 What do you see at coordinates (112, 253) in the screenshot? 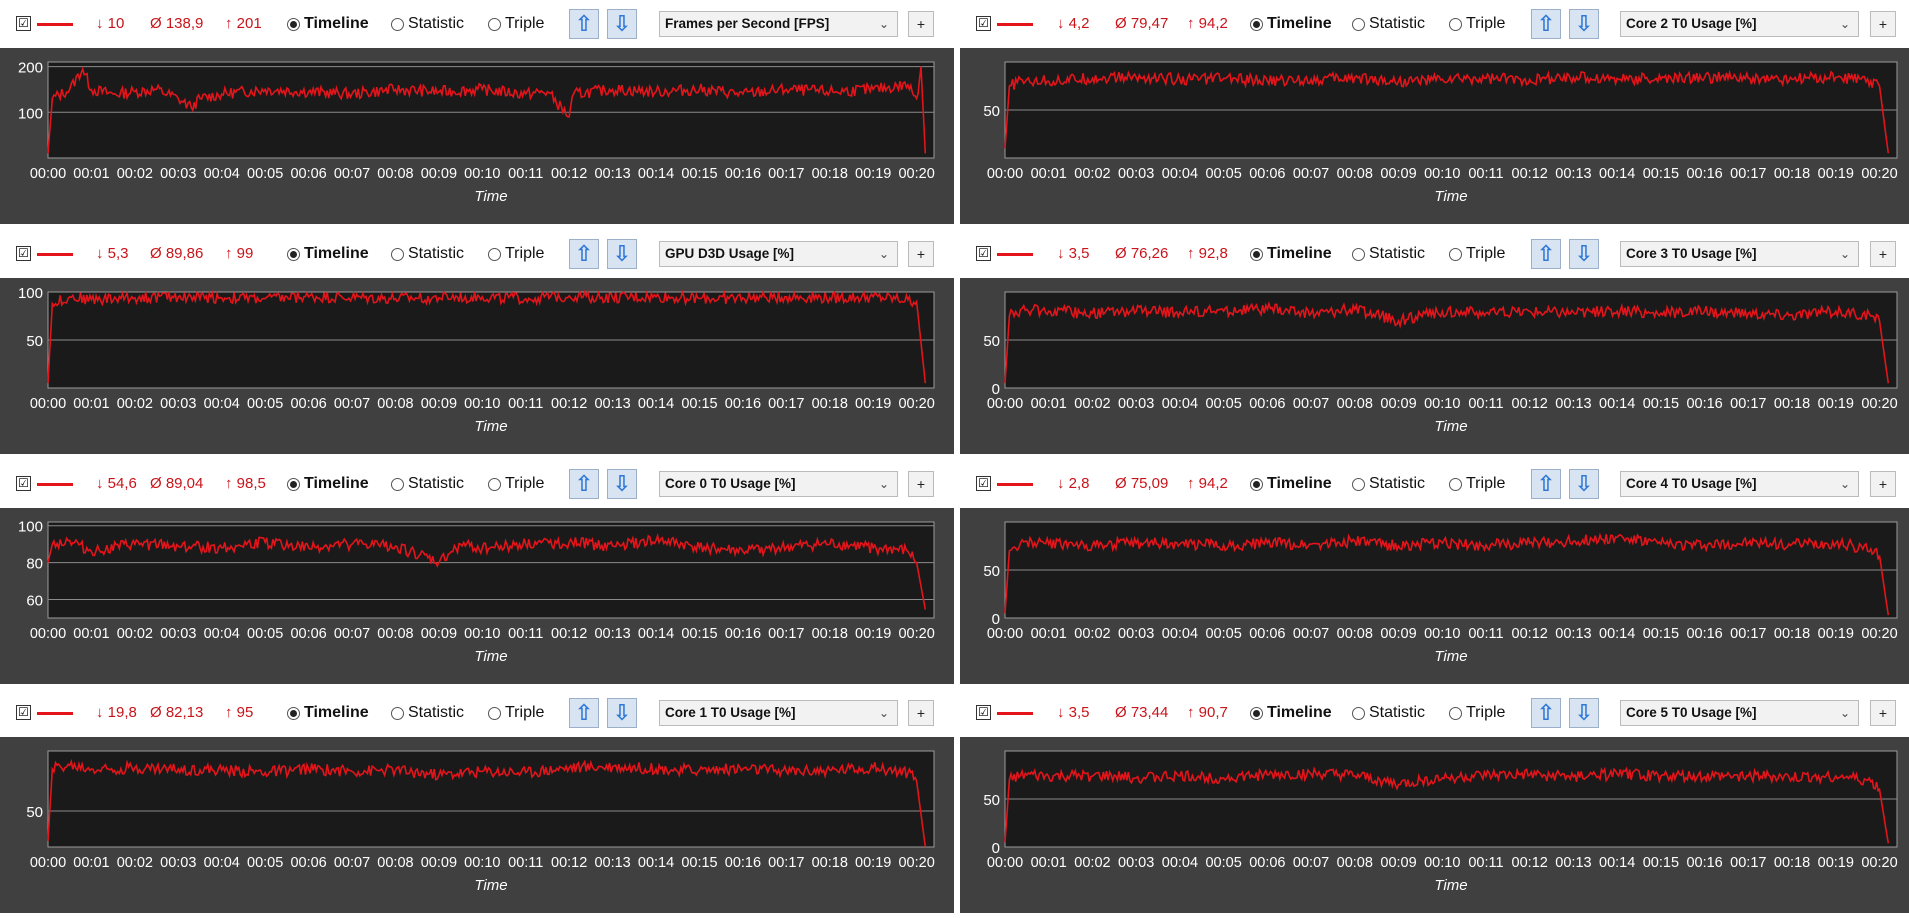
I see `stat-min: ↓ 5,3` at bounding box center [112, 253].